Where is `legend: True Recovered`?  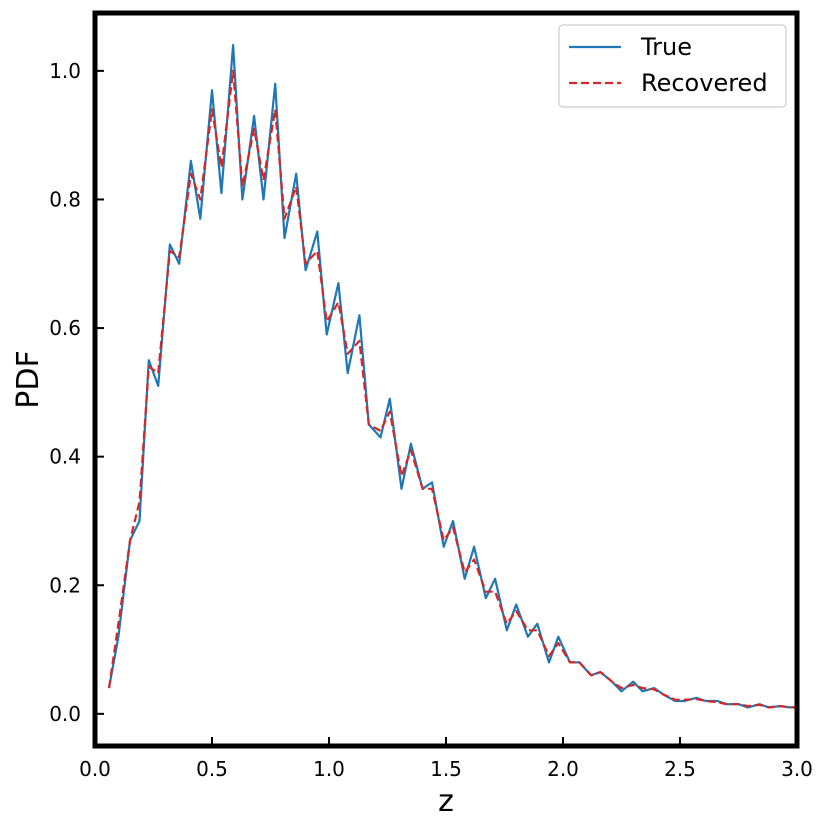
legend: True Recovered is located at coordinates (672, 66).